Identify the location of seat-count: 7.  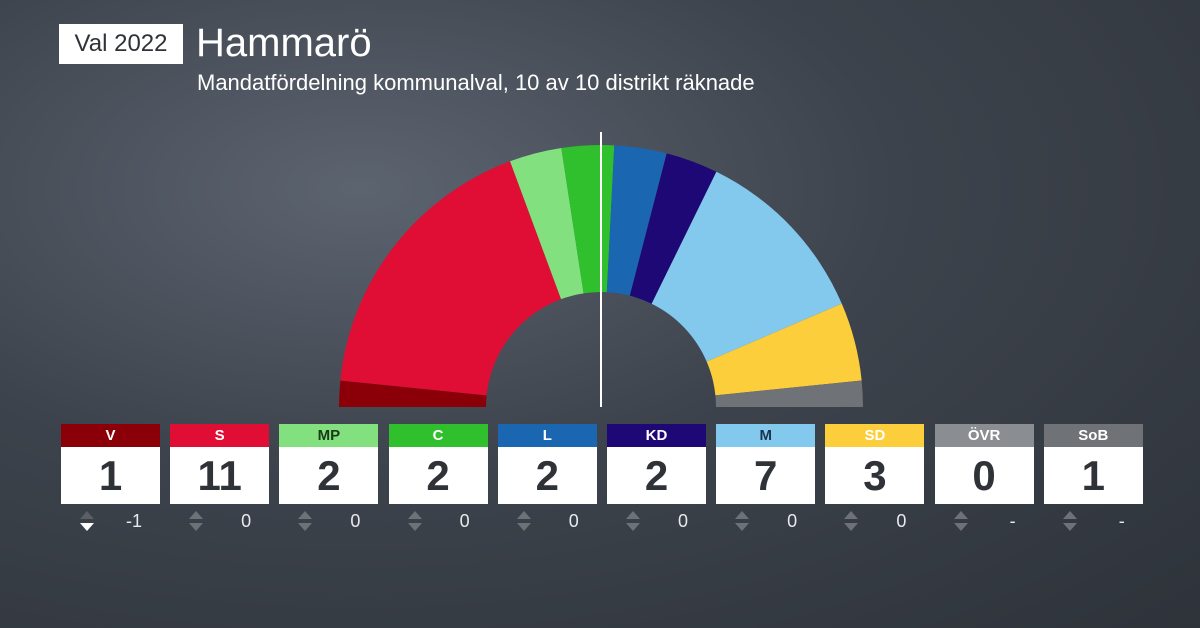
(766, 475).